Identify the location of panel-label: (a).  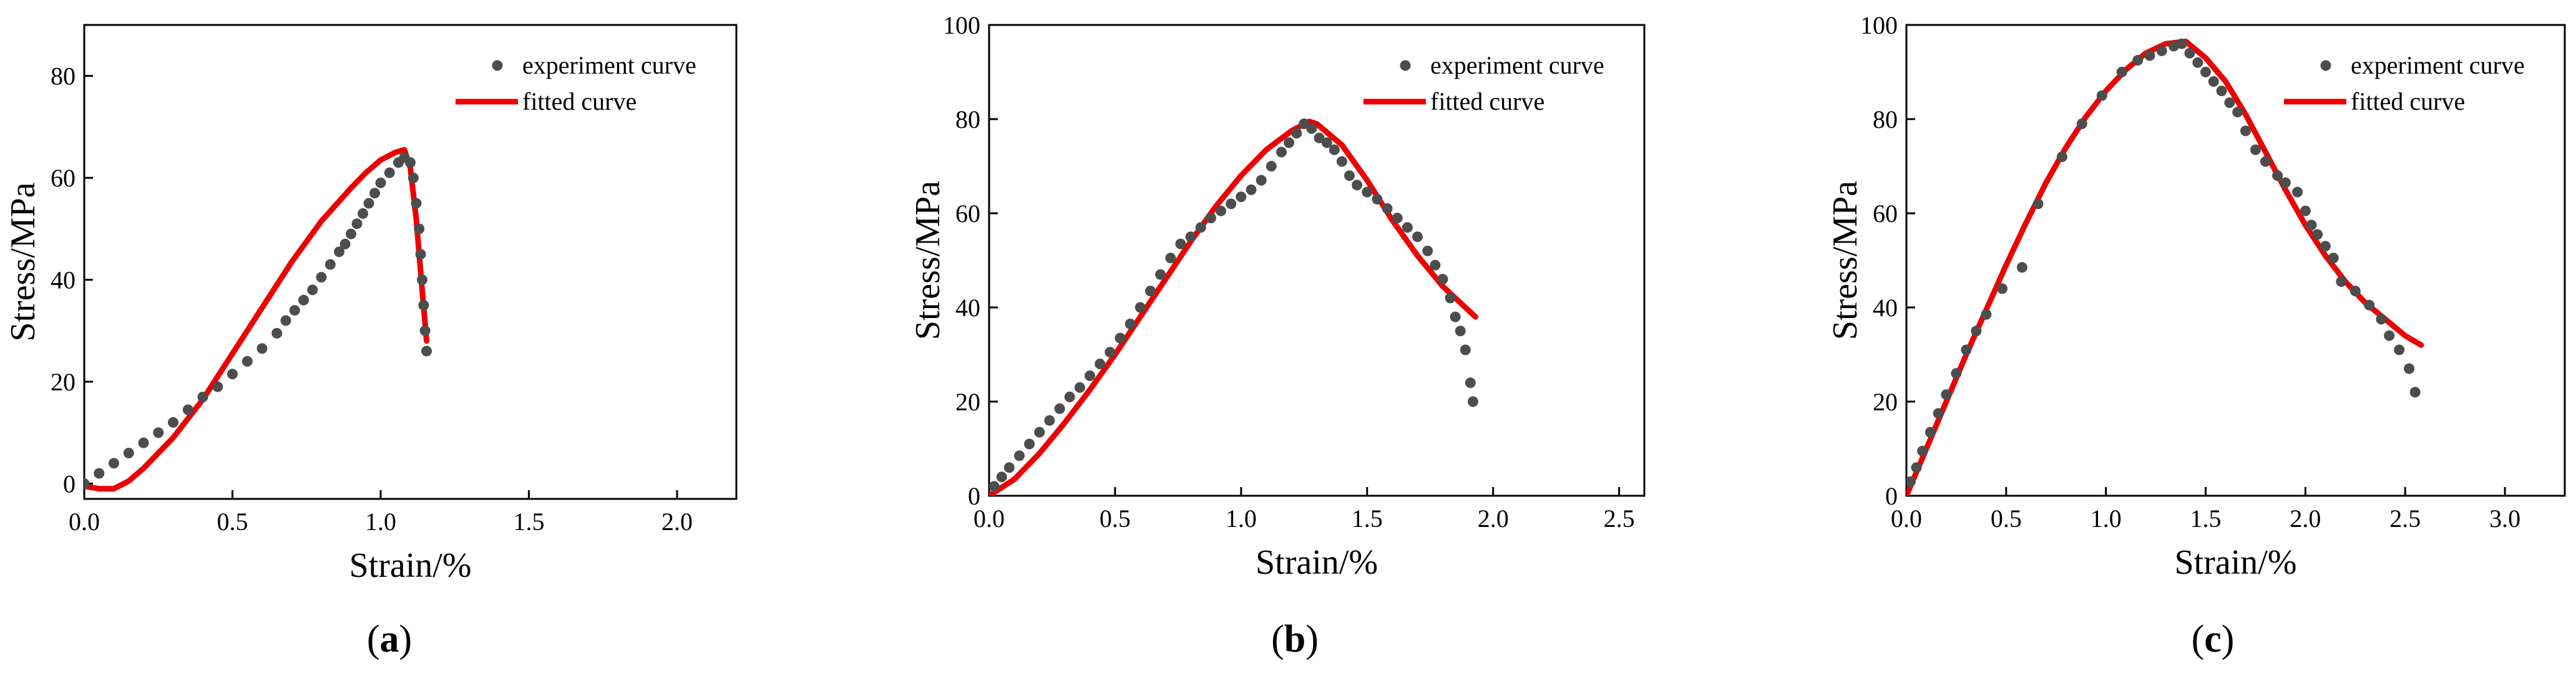
(389, 639).